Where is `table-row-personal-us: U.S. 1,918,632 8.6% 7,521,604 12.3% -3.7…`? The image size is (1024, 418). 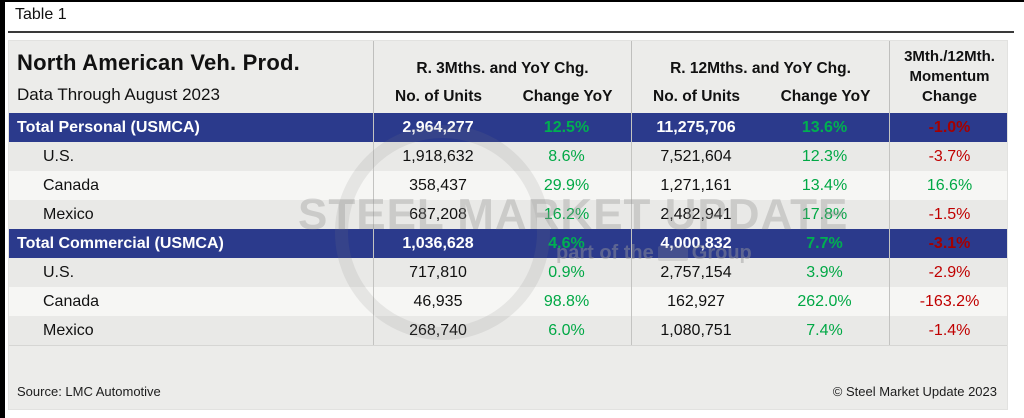
table-row-personal-us: U.S. 1,918,632 8.6% 7,521,604 12.3% -3.7… is located at coordinates (508, 156).